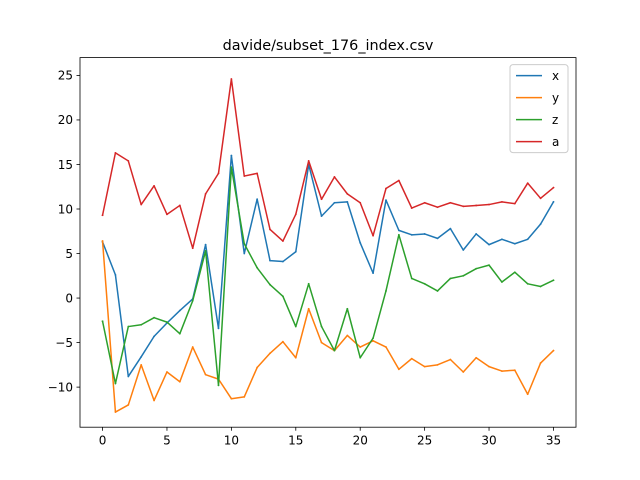 The height and width of the screenshot is (480, 640). Describe the element at coordinates (69, 298) in the screenshot. I see `y-tick-label: 0` at that location.